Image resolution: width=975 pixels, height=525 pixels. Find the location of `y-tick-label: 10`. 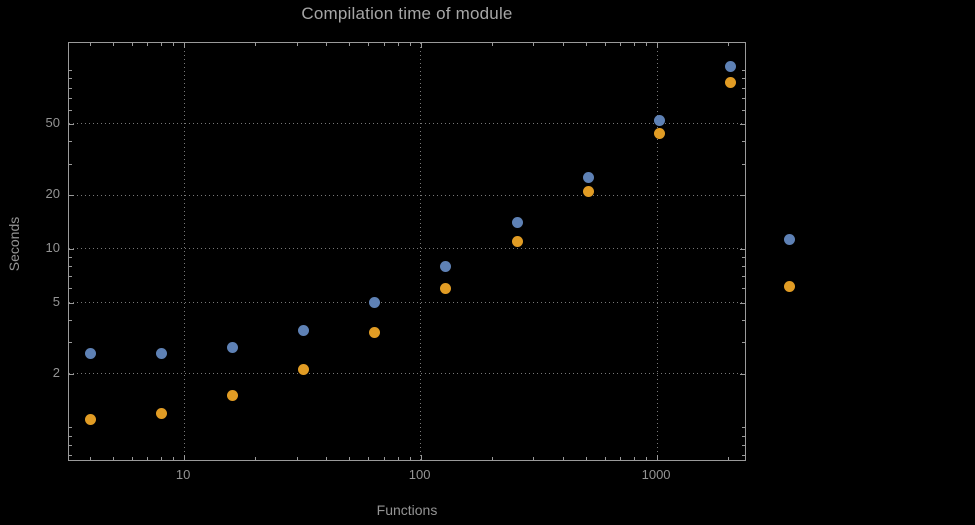

y-tick-label: 10 is located at coordinates (52, 247).